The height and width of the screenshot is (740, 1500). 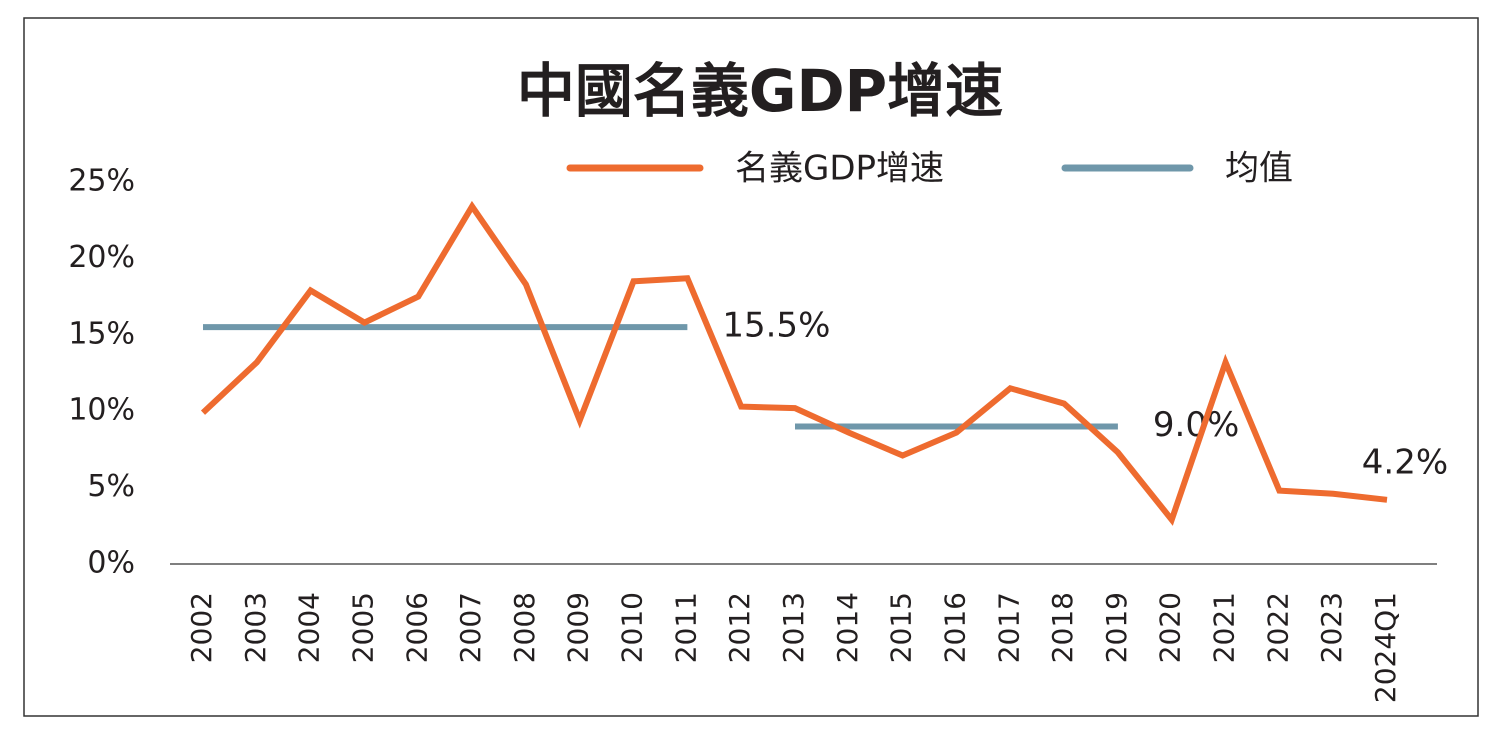 I want to click on x-tick-label: 2019, so click(x=1116, y=627).